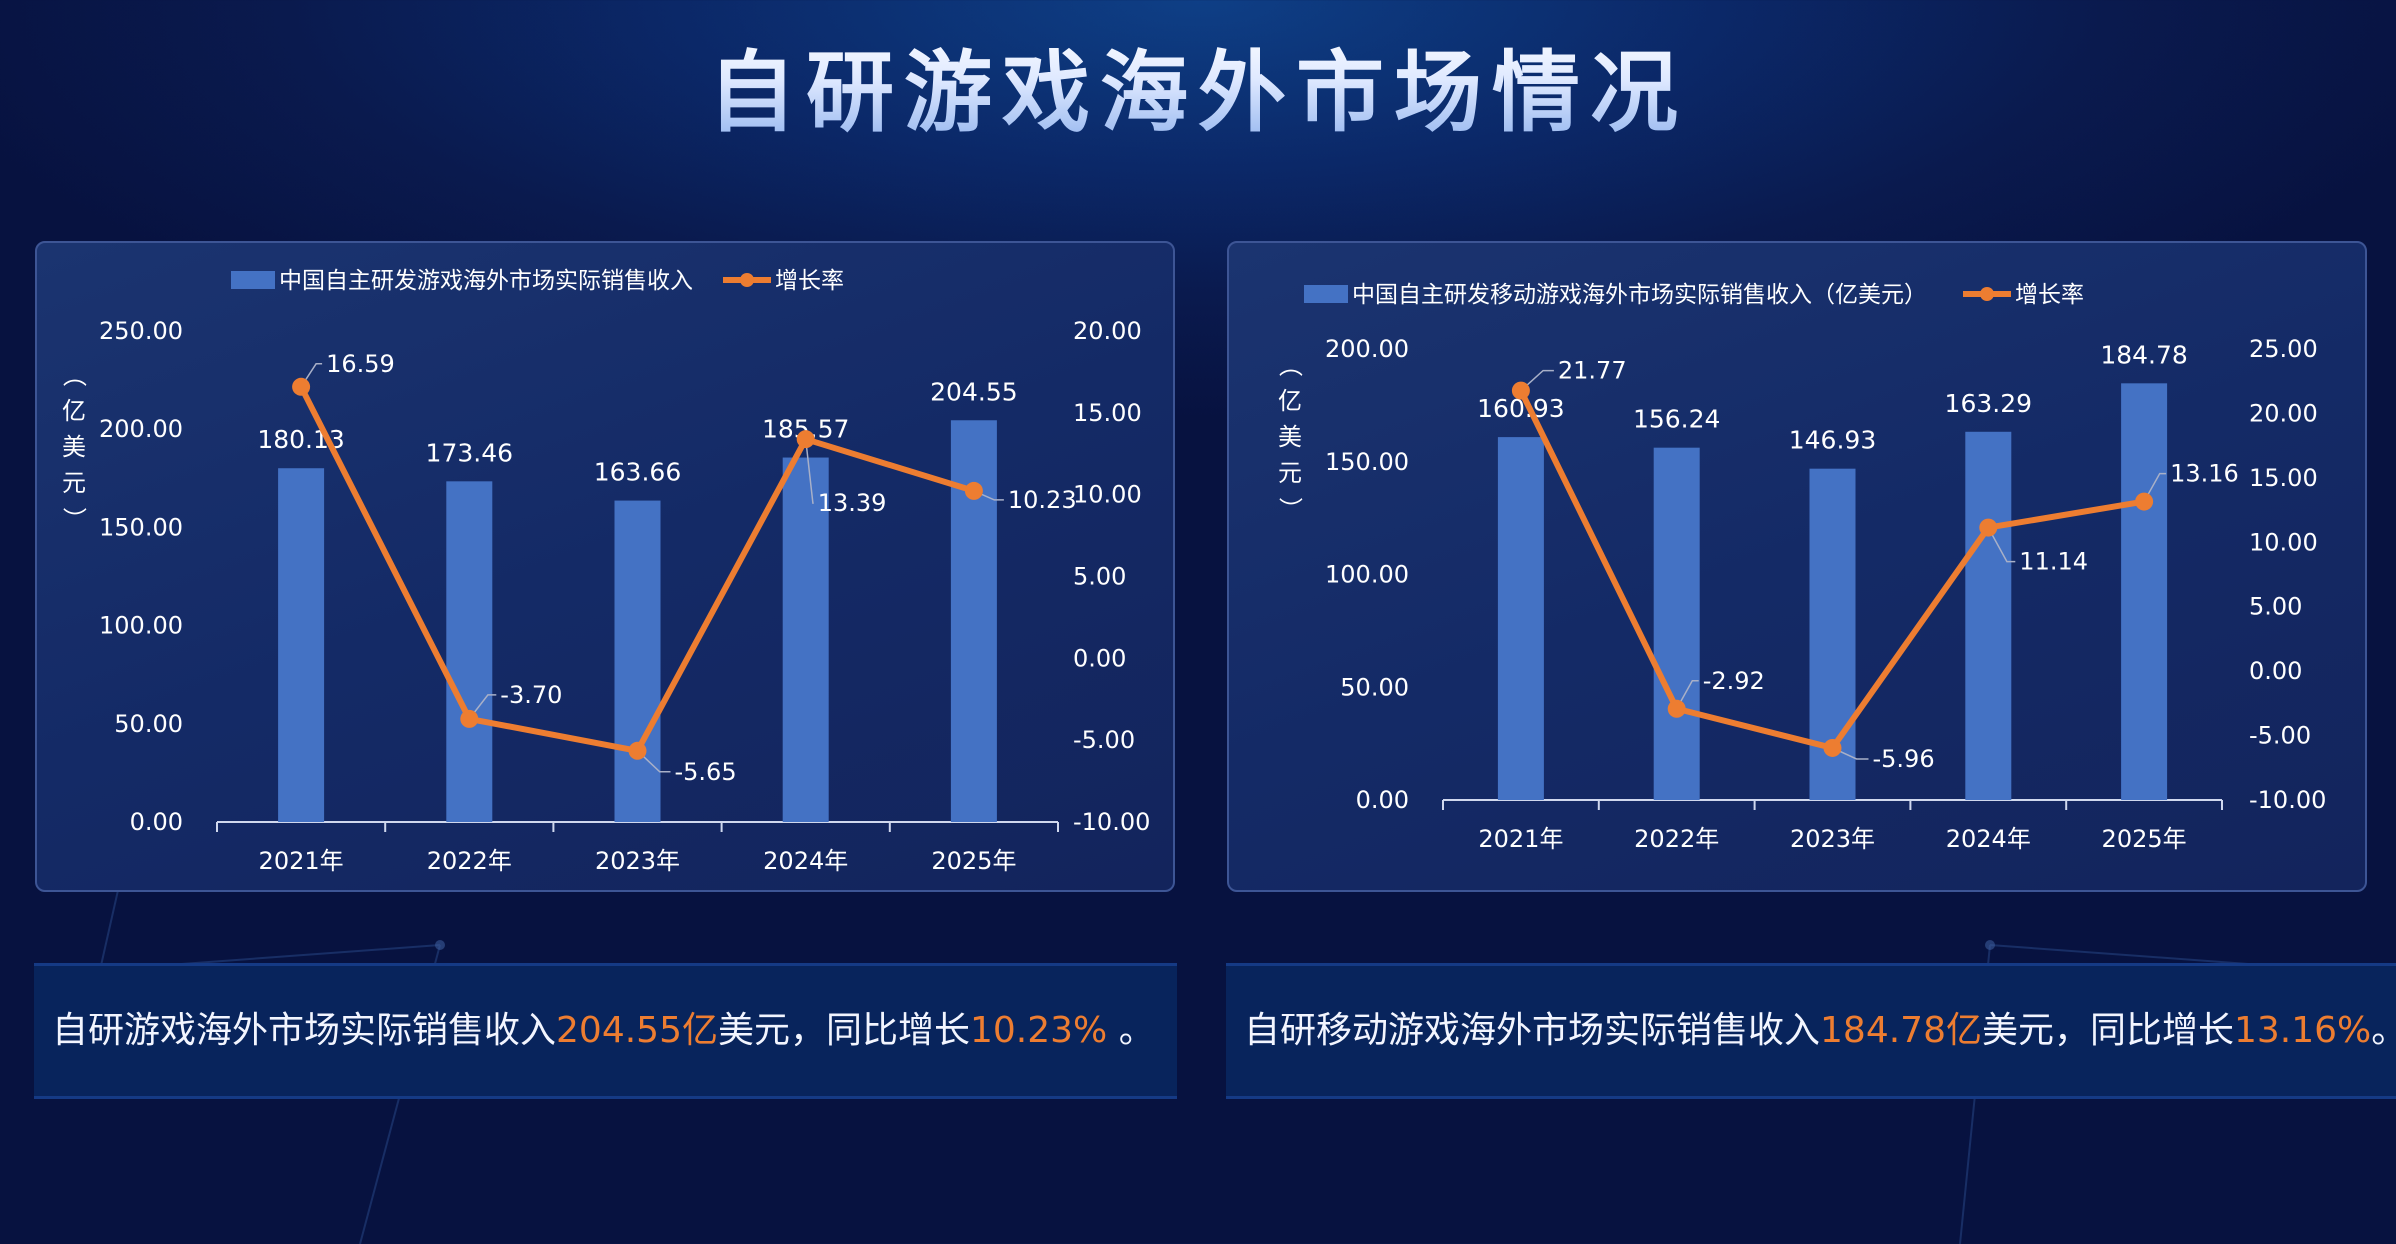  I want to click on bar-value-label: 184.78, so click(2143, 354).